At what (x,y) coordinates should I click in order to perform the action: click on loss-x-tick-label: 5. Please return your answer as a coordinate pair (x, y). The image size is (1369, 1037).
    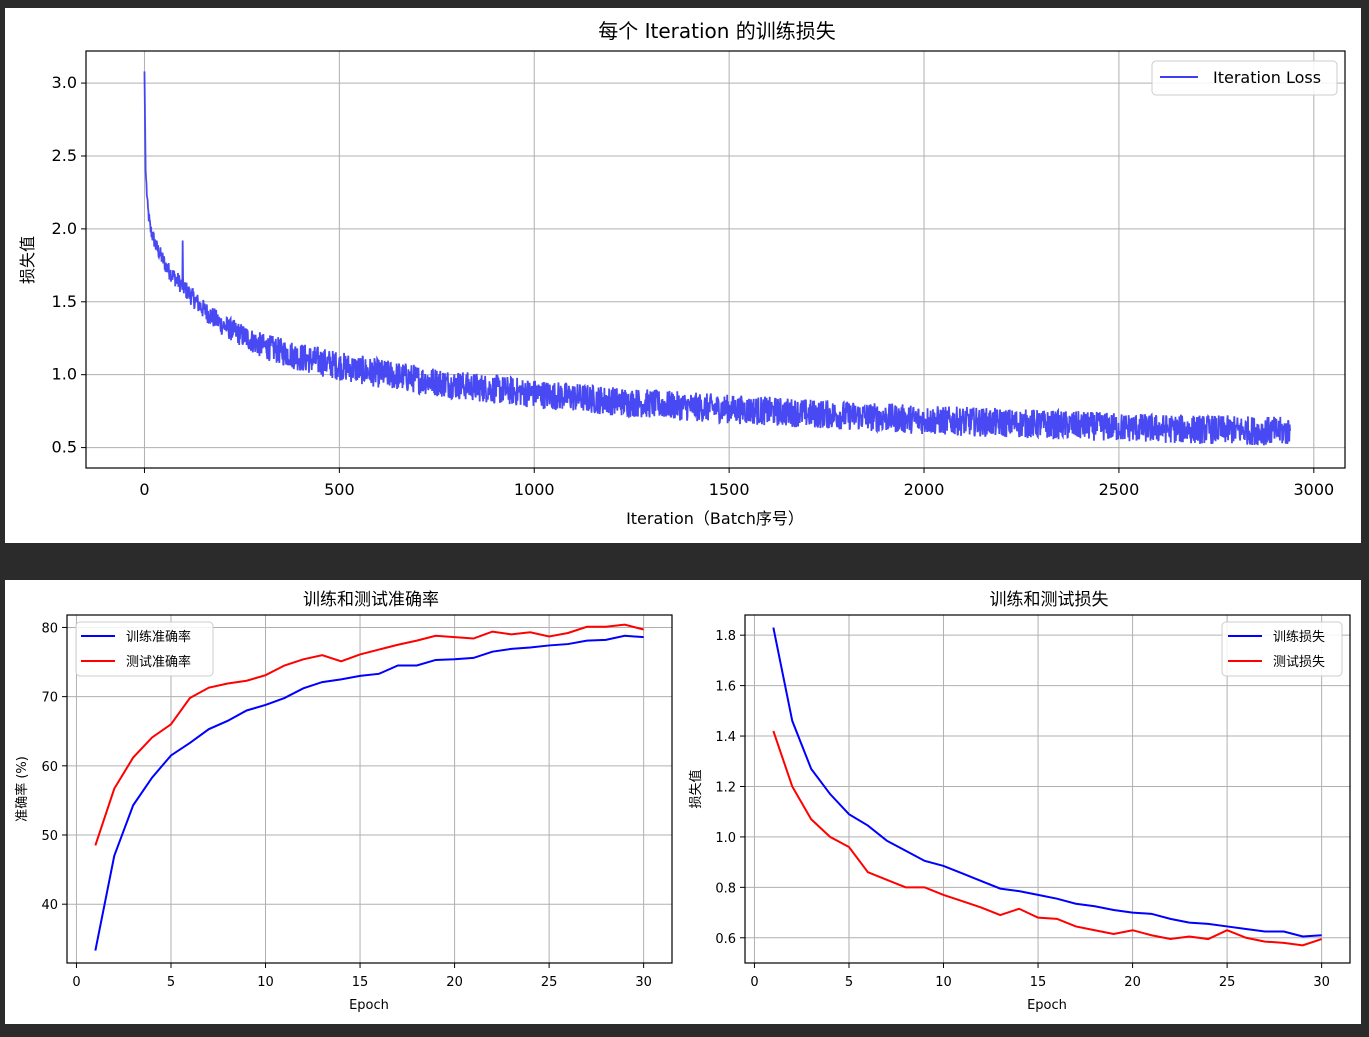
    Looking at the image, I should click on (849, 982).